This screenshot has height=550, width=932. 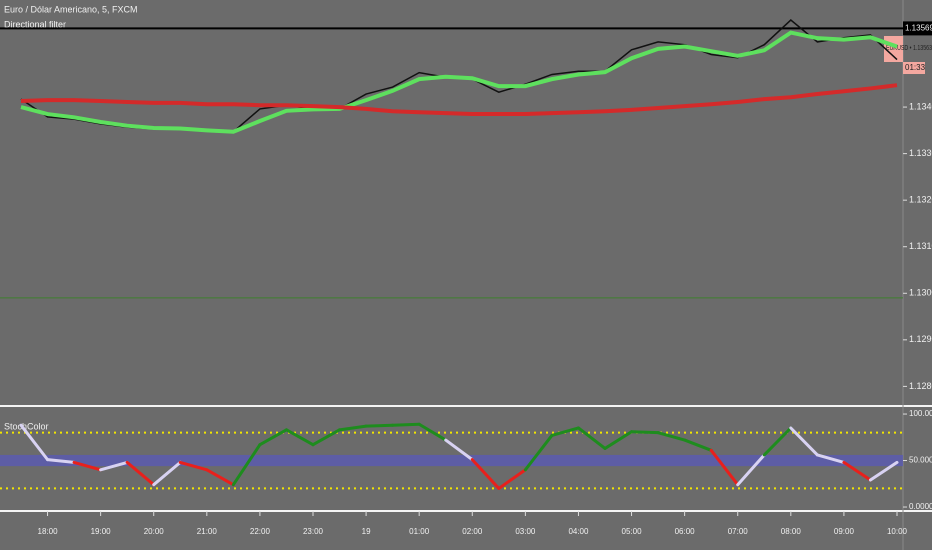 I want to click on x-tick-label: 03:00, so click(x=525, y=531).